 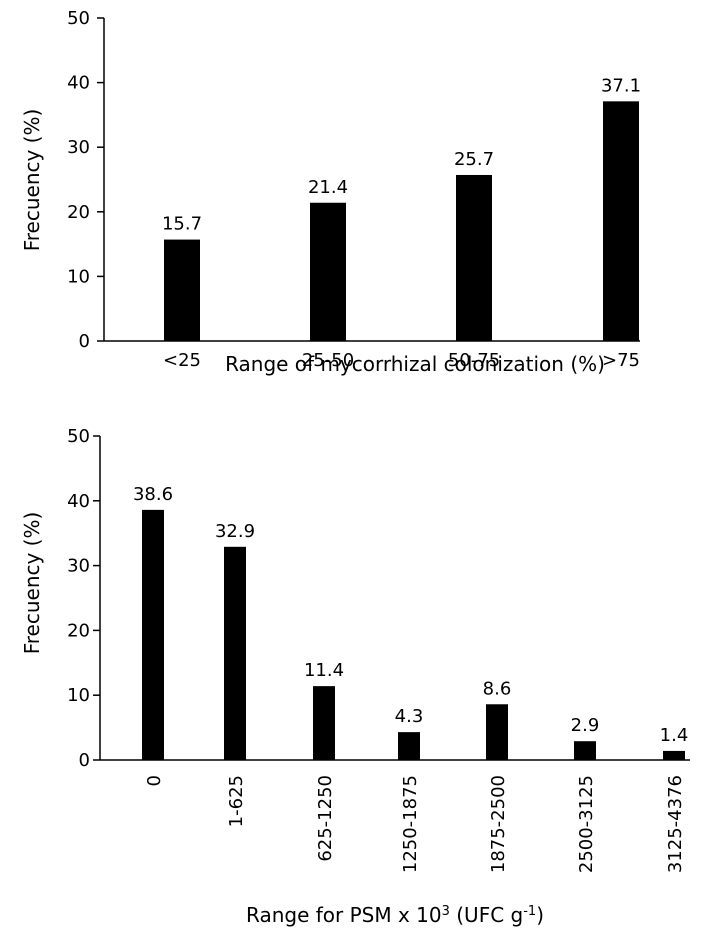 What do you see at coordinates (474, 360) in the screenshot?
I see `chart-1-x-tick-label: 50-75` at bounding box center [474, 360].